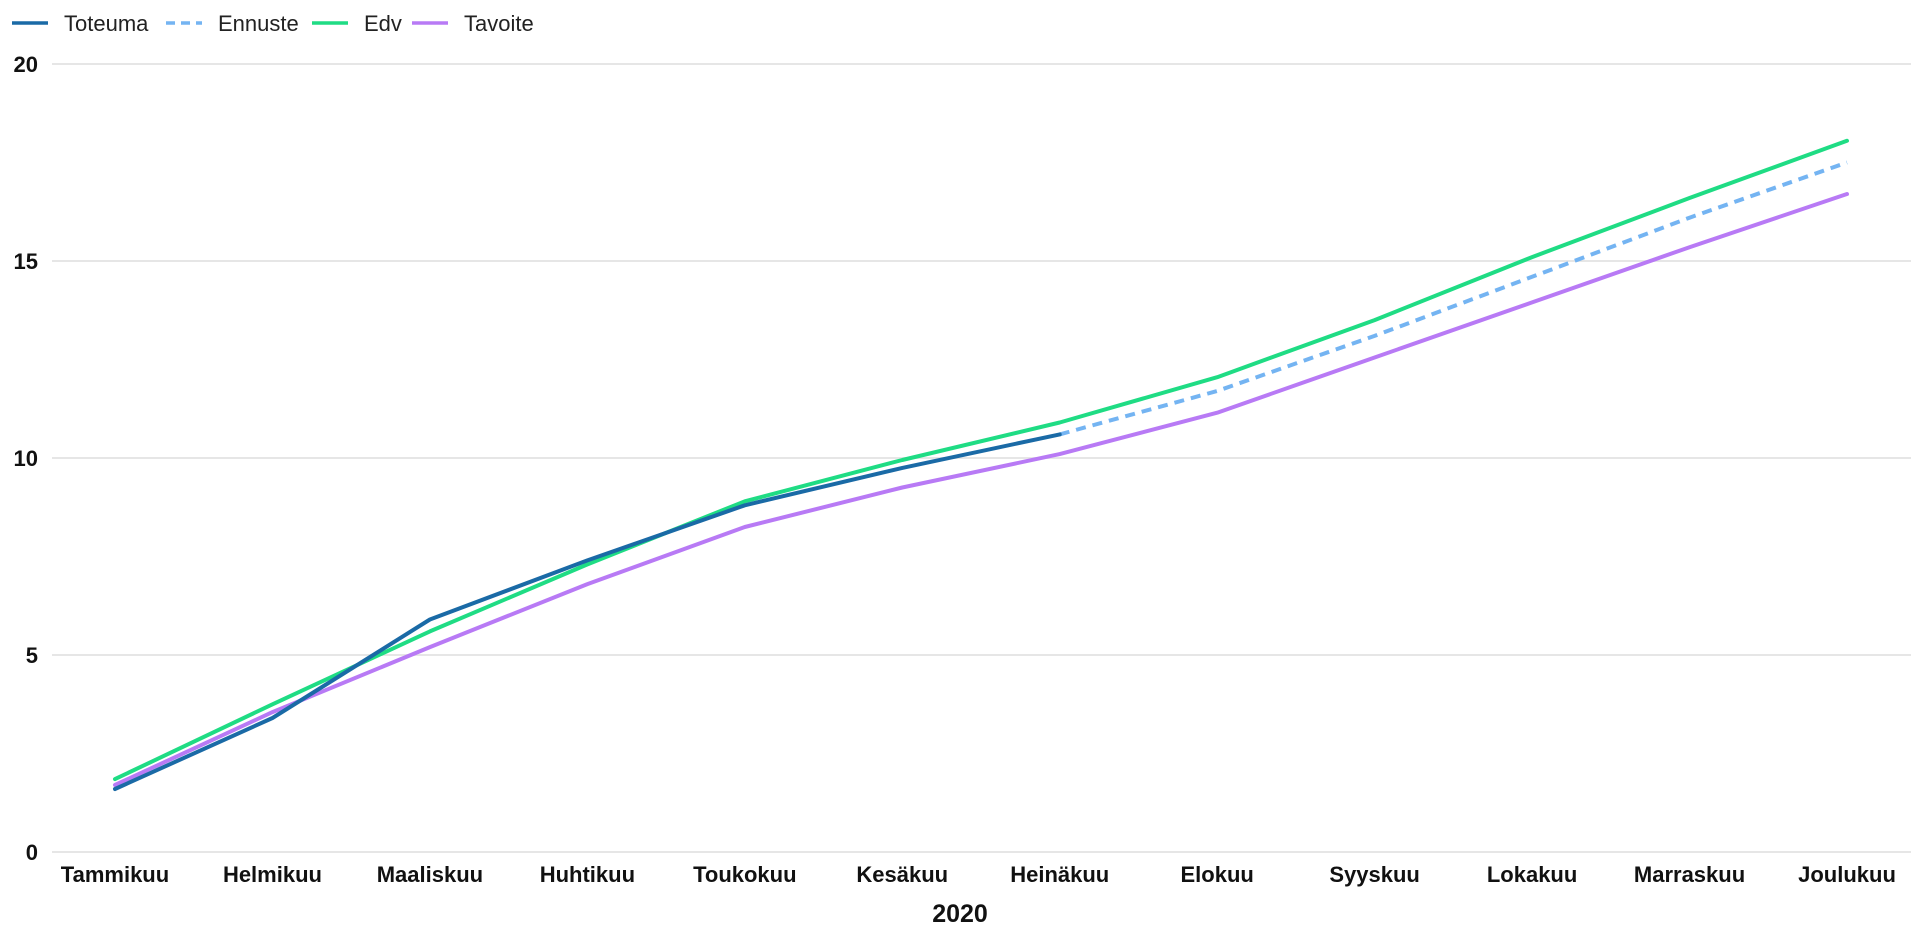 The image size is (1911, 930). Describe the element at coordinates (258, 23) in the screenshot. I see `legend-label-ennuste: Ennuste` at that location.